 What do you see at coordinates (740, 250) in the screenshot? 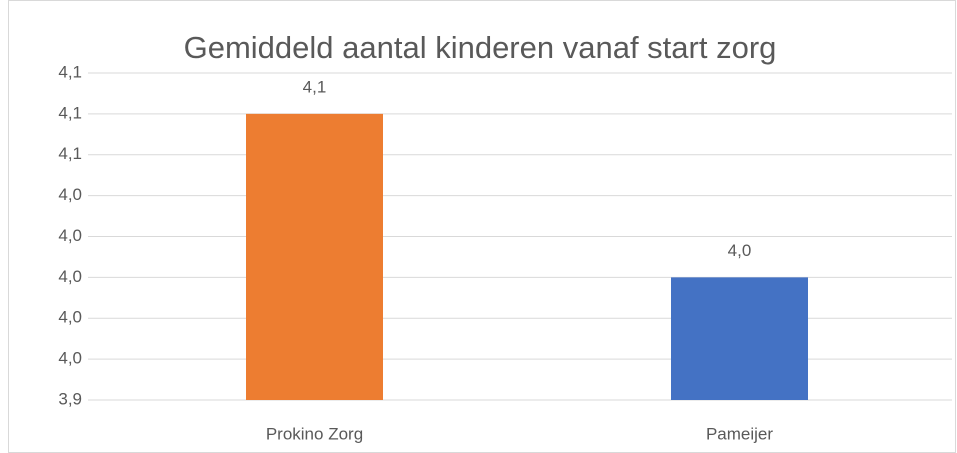
I see `data-label: 4,0` at bounding box center [740, 250].